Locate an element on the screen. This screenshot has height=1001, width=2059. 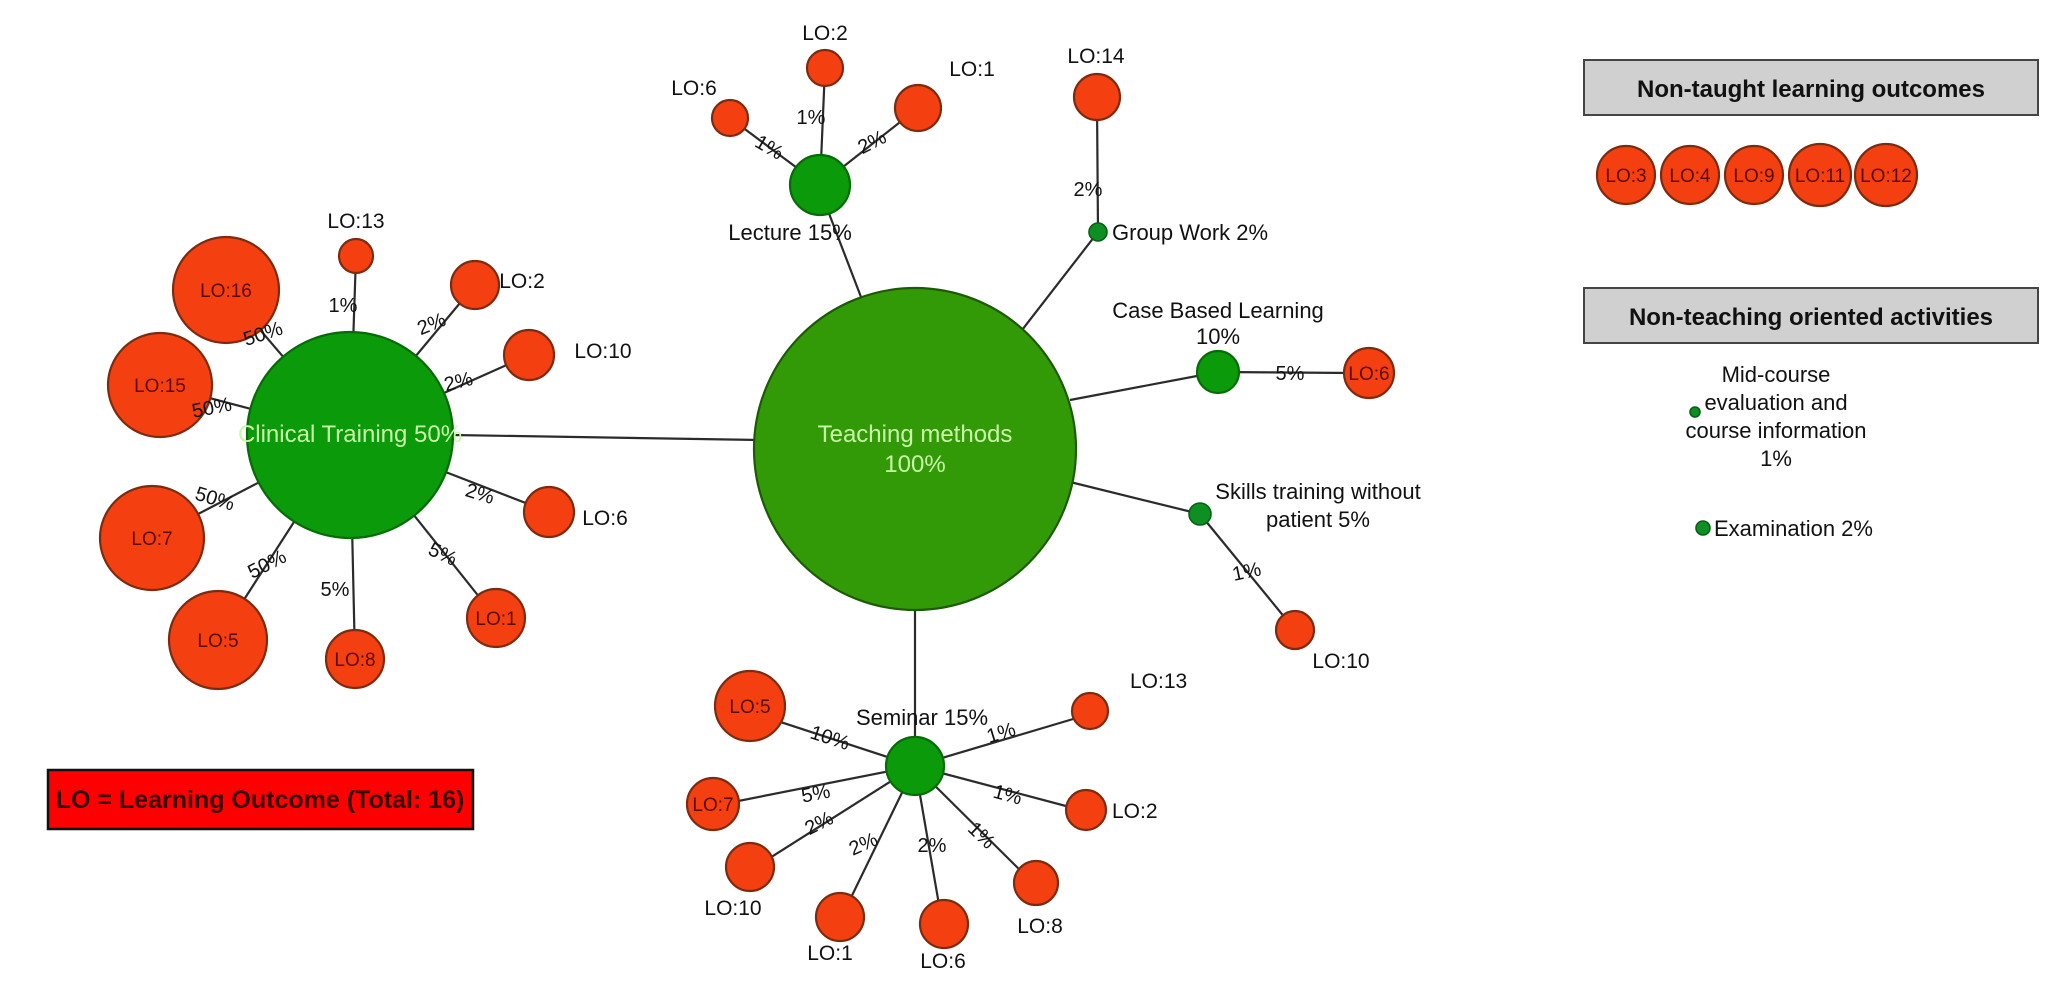
node-lo-1-seminar is located at coordinates (840, 917).